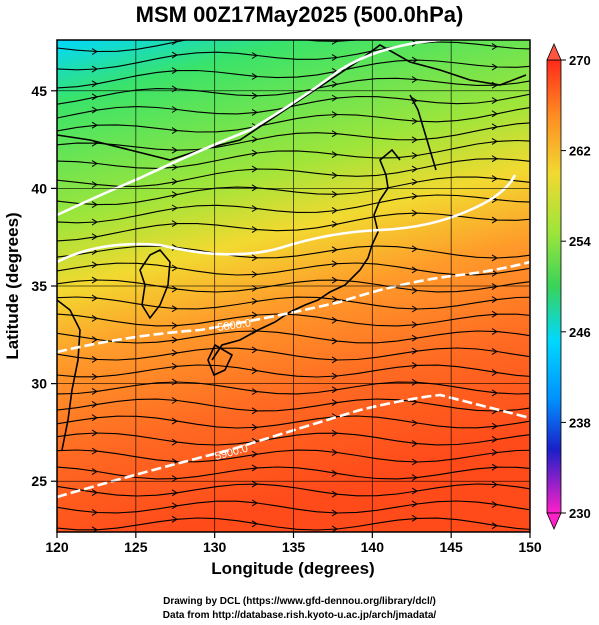  I want to click on y-tick-label: 40, so click(39, 188).